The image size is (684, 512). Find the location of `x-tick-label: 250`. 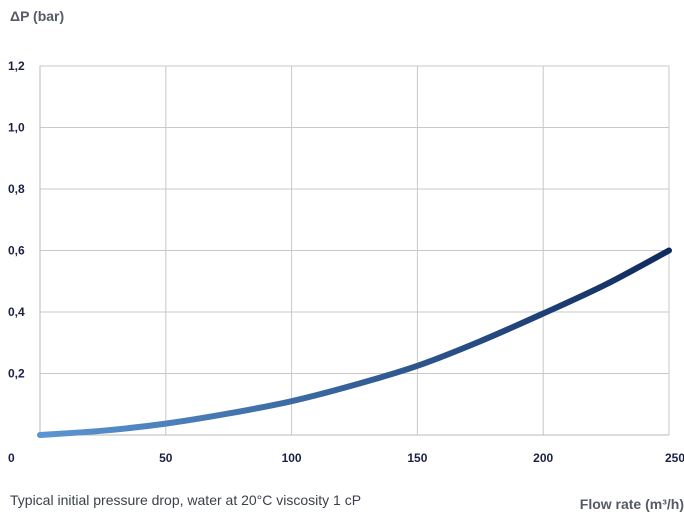

x-tick-label: 250 is located at coordinates (674, 458).